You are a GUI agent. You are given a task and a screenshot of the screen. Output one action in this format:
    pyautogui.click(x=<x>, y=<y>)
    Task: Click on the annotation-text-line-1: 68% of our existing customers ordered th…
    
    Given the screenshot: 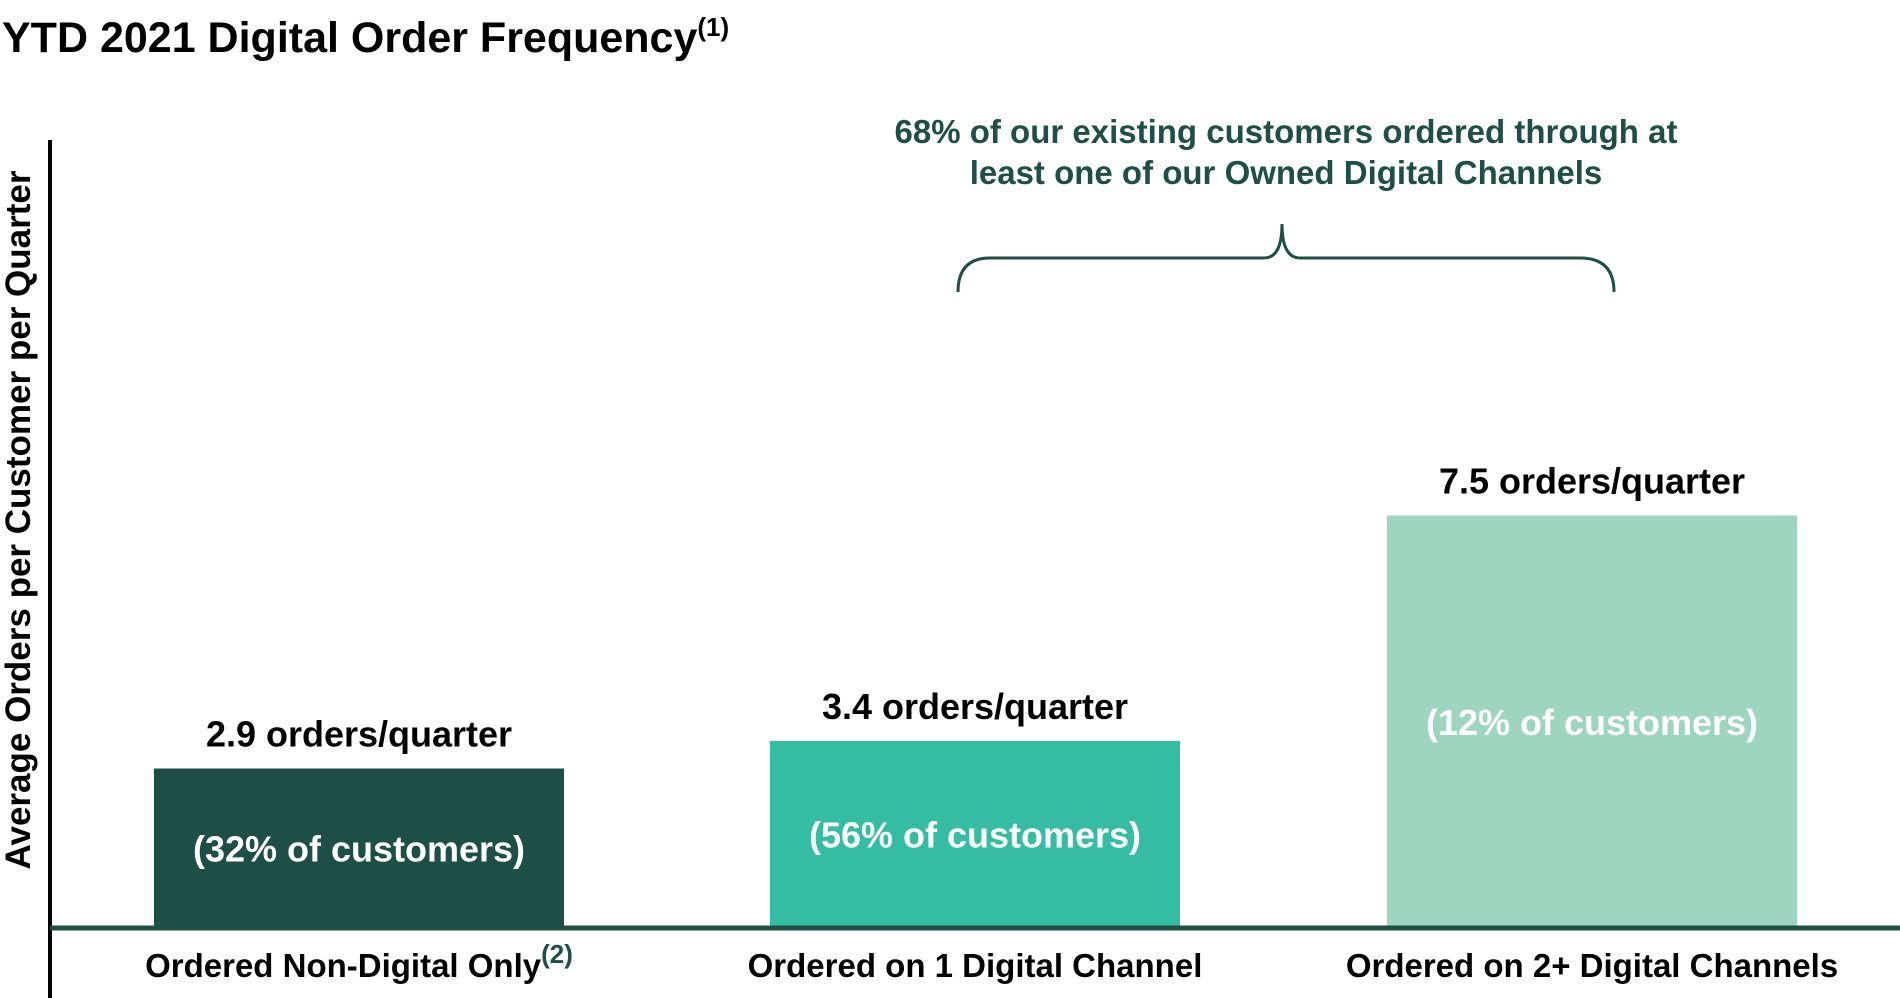 What is the action you would take?
    pyautogui.click(x=1286, y=131)
    